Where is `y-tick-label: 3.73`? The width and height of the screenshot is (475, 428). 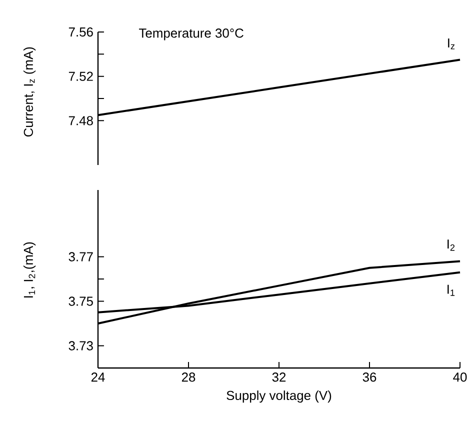 y-tick-label: 3.73 is located at coordinates (80, 345).